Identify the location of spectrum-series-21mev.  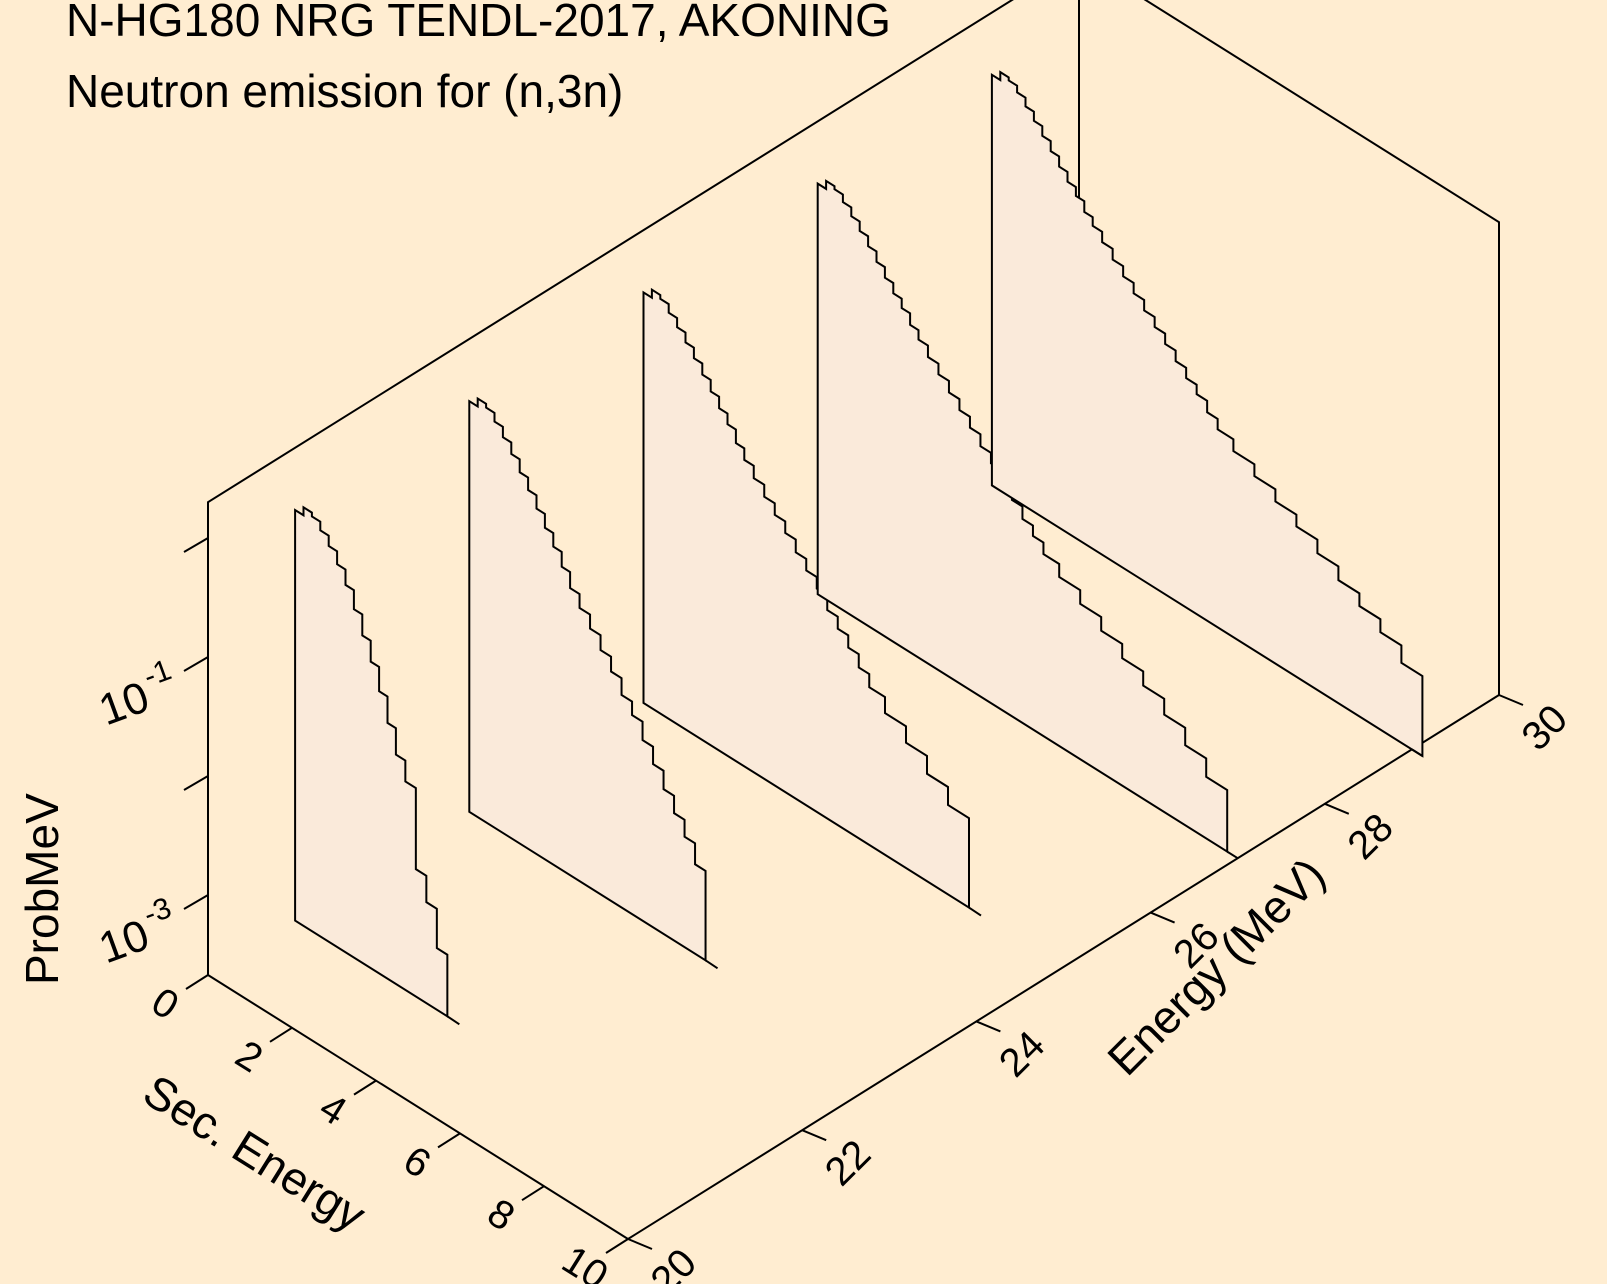
(371, 762).